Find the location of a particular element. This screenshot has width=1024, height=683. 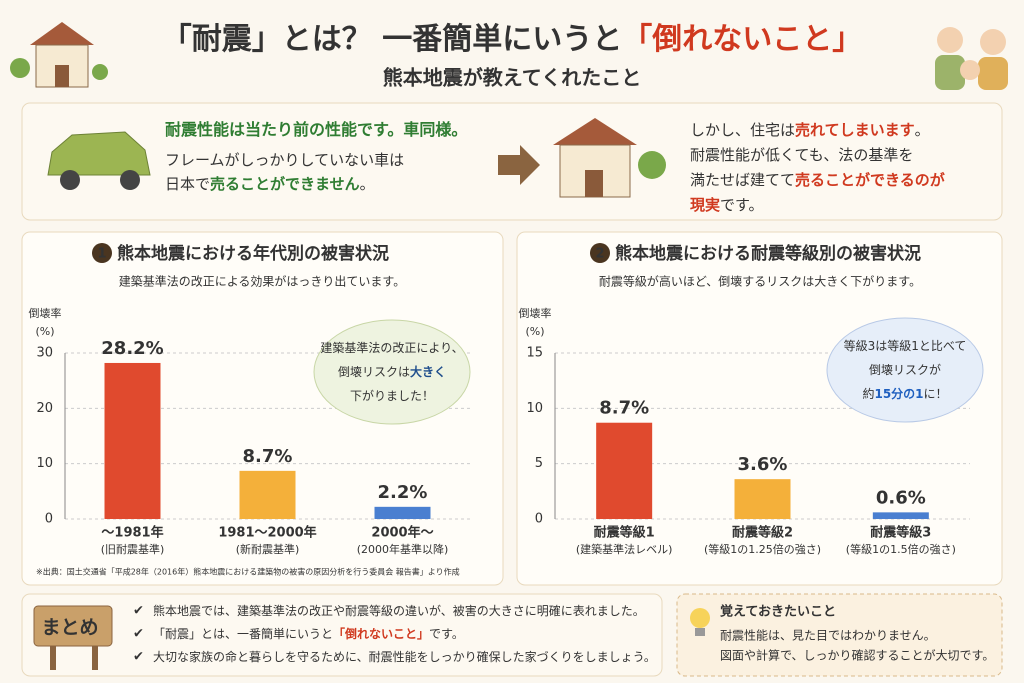

rich-text: 下がりました！ is located at coordinates (392, 395).